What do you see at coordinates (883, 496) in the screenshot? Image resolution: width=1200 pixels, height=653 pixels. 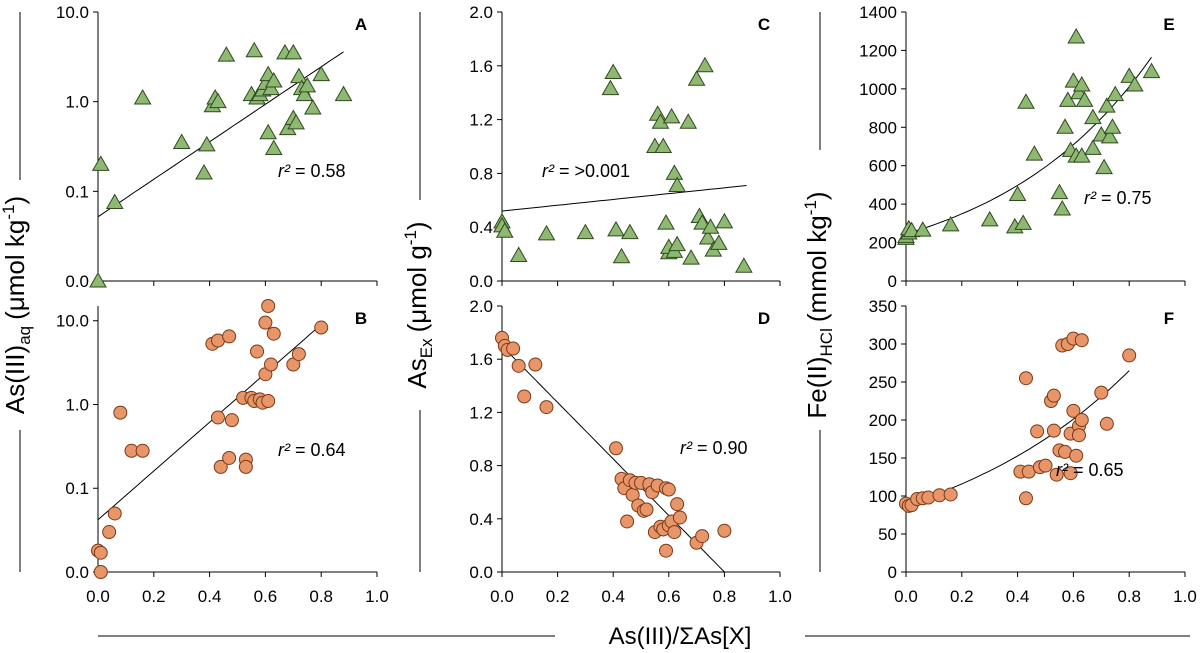 I see `y-tick-label: 100` at bounding box center [883, 496].